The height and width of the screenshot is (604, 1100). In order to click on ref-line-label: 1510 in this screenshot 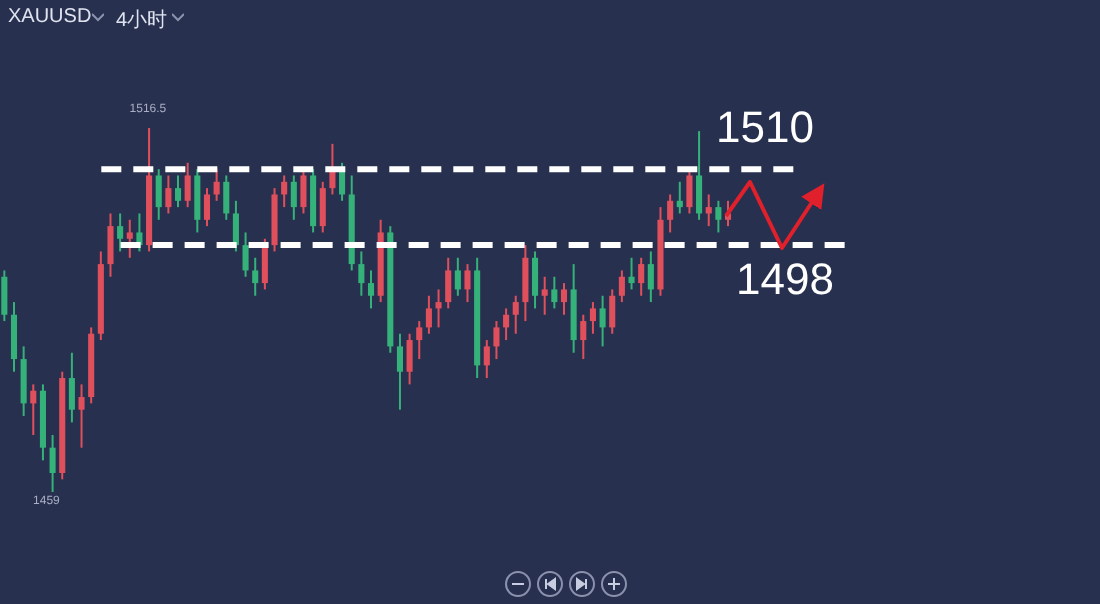, I will do `click(765, 127)`.